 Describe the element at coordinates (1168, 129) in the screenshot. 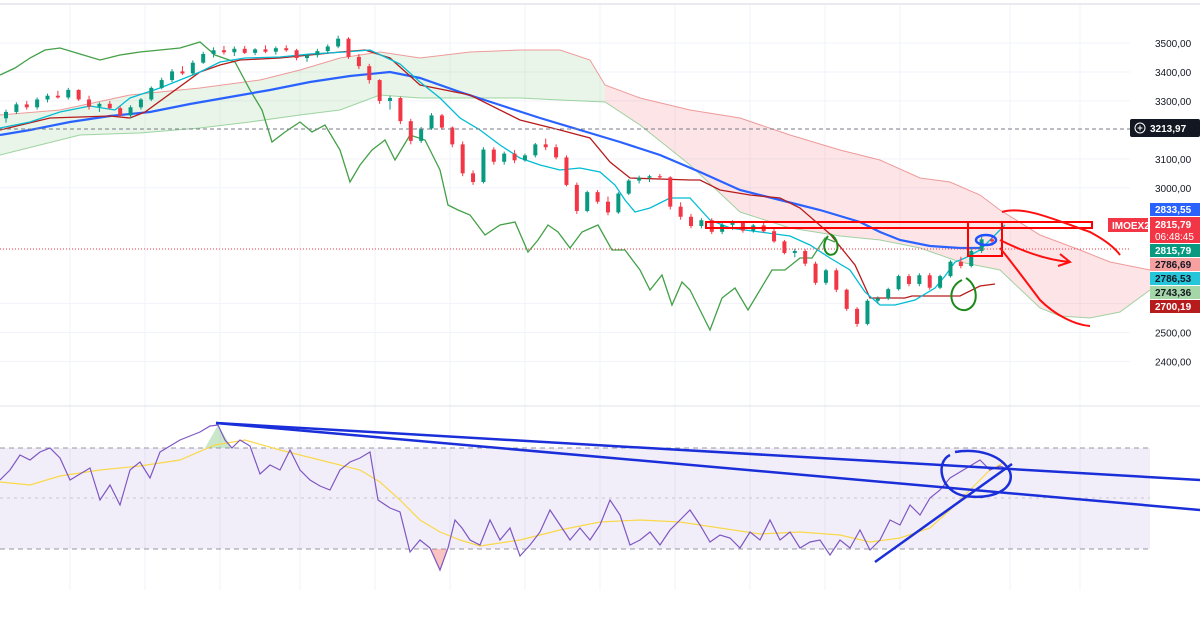

I see `crosshair-price-text: 3213,97` at that location.